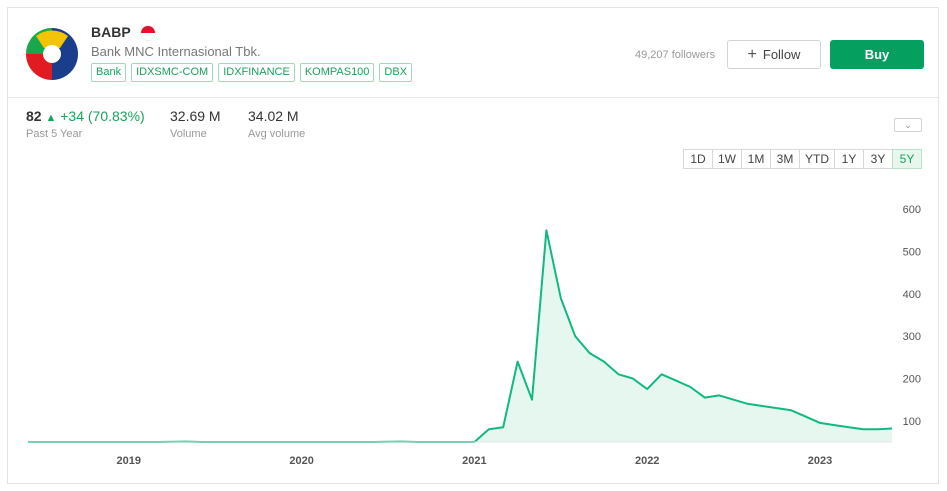 The image size is (947, 491). Describe the element at coordinates (256, 72) in the screenshot. I see `tag-idxfinance: IDXFINANCE` at that location.